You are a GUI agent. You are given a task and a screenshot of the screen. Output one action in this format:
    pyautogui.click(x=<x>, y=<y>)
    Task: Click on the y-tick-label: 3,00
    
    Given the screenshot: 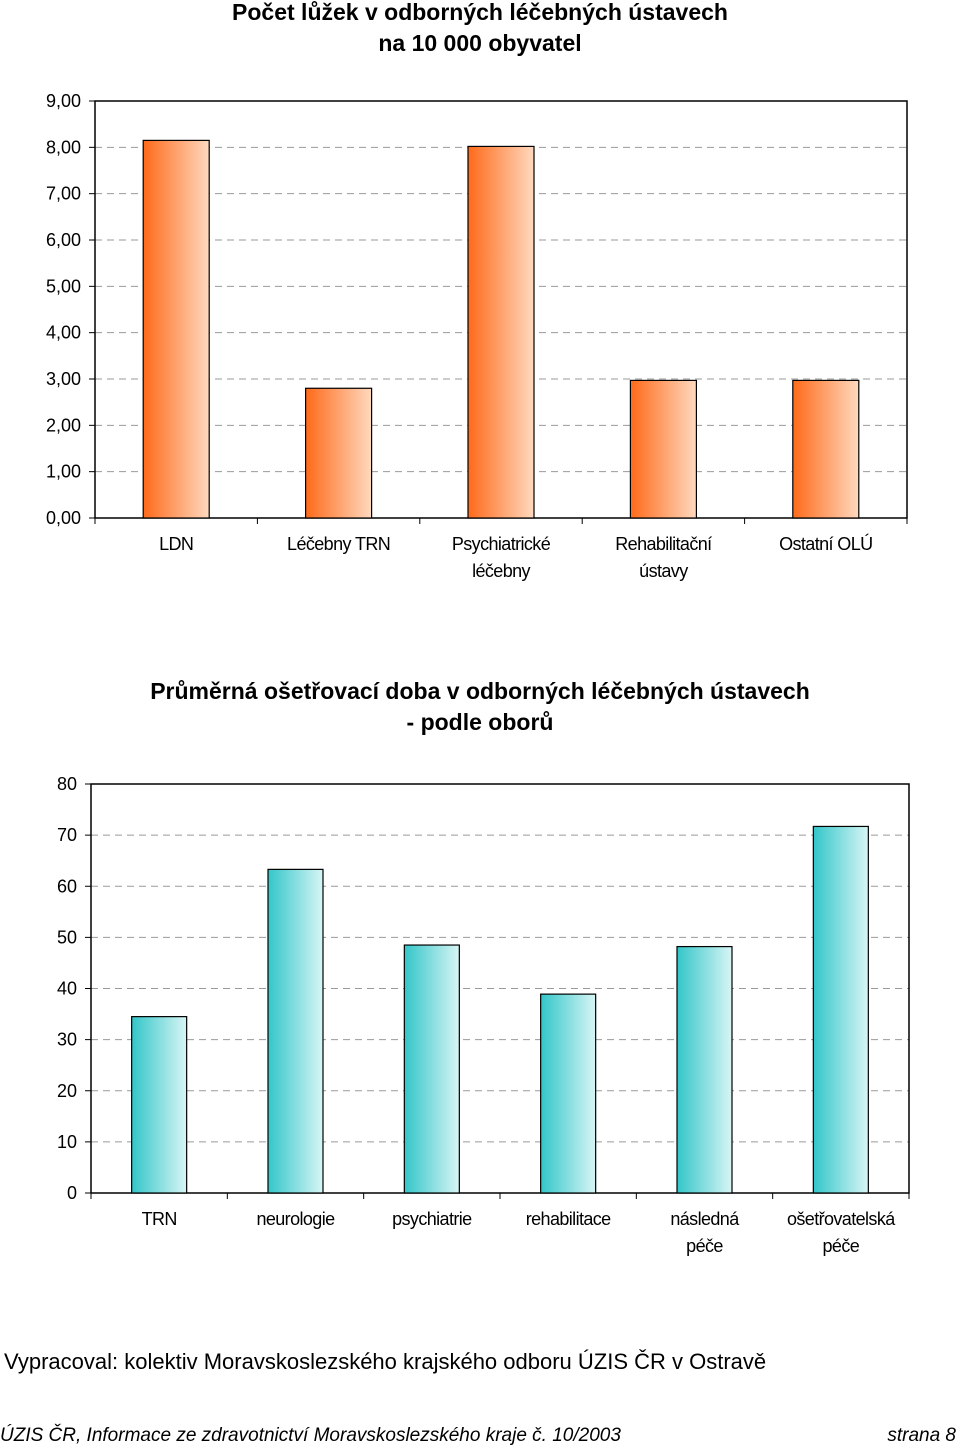 What is the action you would take?
    pyautogui.click(x=63, y=379)
    